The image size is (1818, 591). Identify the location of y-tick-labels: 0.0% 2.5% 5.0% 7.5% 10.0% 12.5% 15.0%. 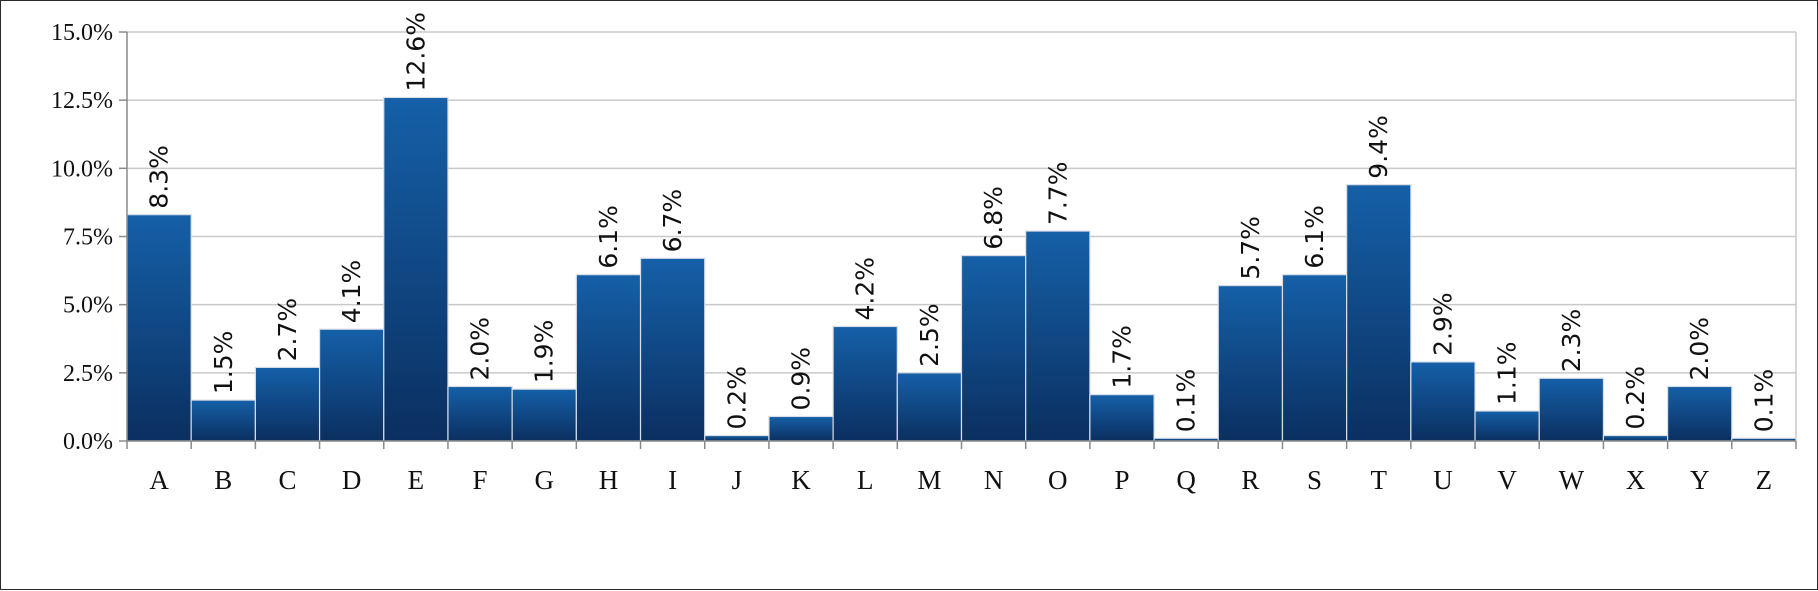
(82, 237).